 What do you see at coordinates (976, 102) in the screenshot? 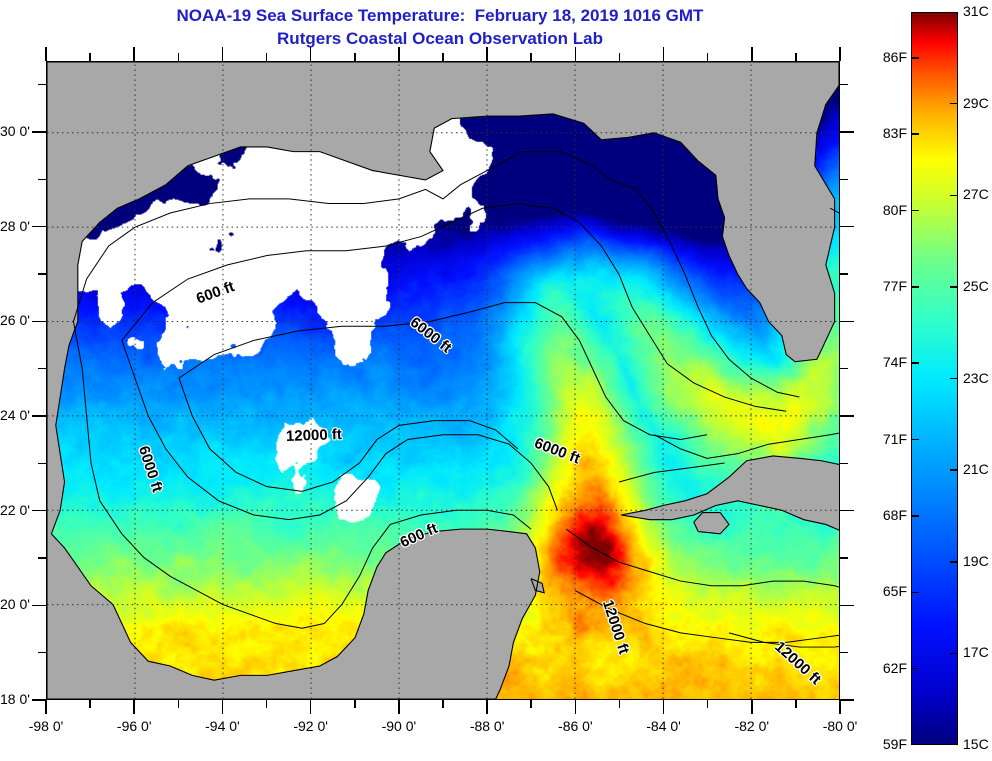
I see `colorbar-label-celsius: 29C` at bounding box center [976, 102].